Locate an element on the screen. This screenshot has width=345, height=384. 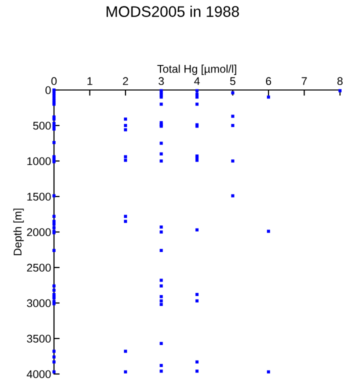
chart-title: MODS2005 in 1988 is located at coordinates (172, 11).